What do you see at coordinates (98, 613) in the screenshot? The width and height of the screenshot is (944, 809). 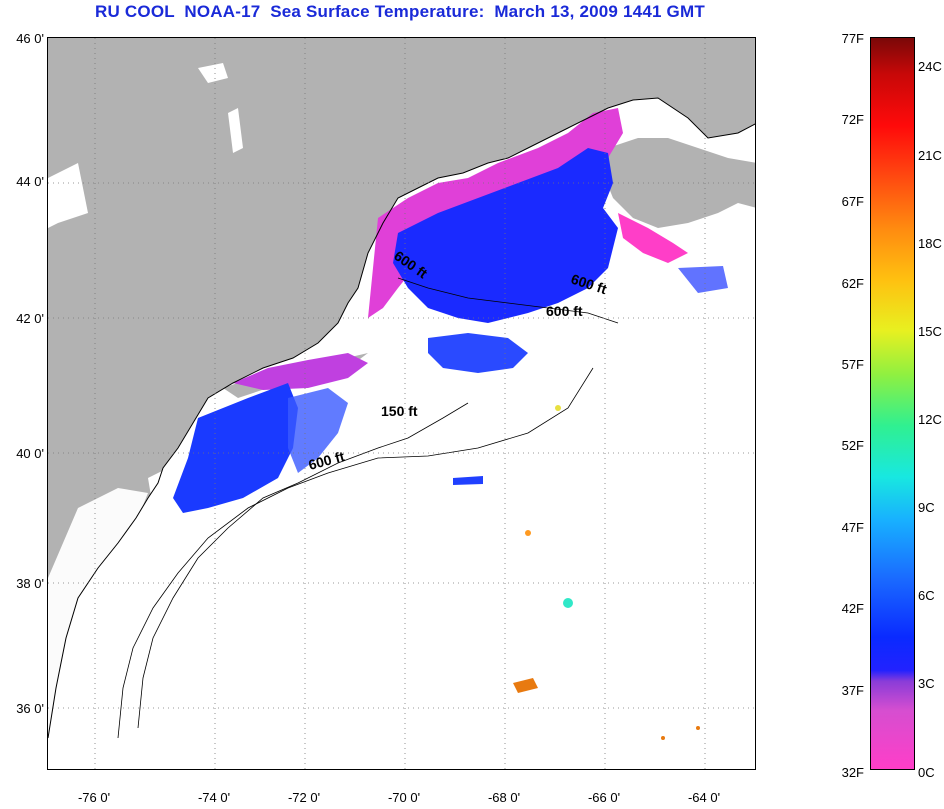 I see `chesapeake-bay` at bounding box center [98, 613].